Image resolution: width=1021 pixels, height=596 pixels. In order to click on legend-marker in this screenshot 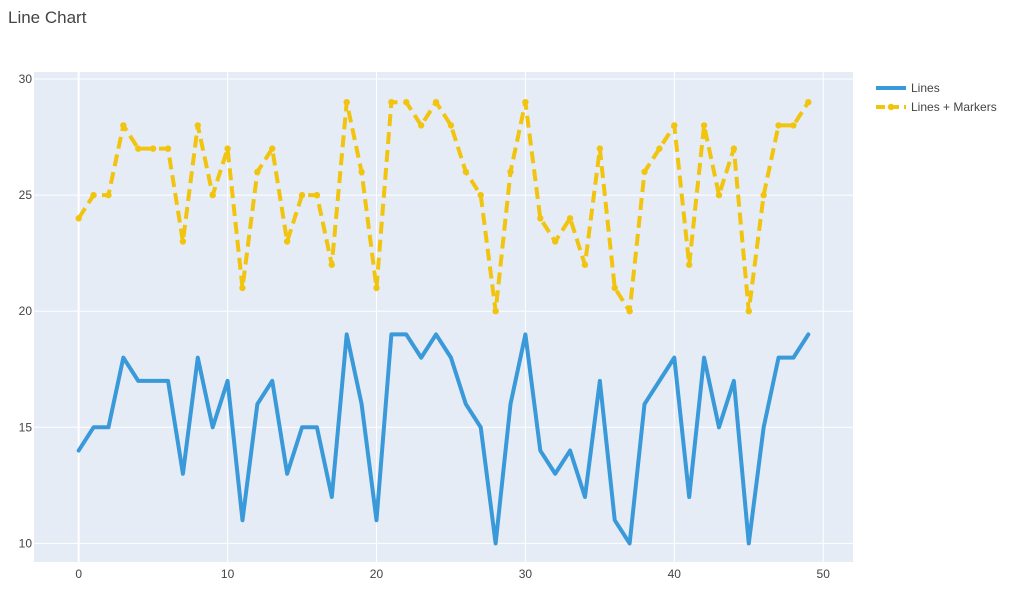, I will do `click(891, 107)`.